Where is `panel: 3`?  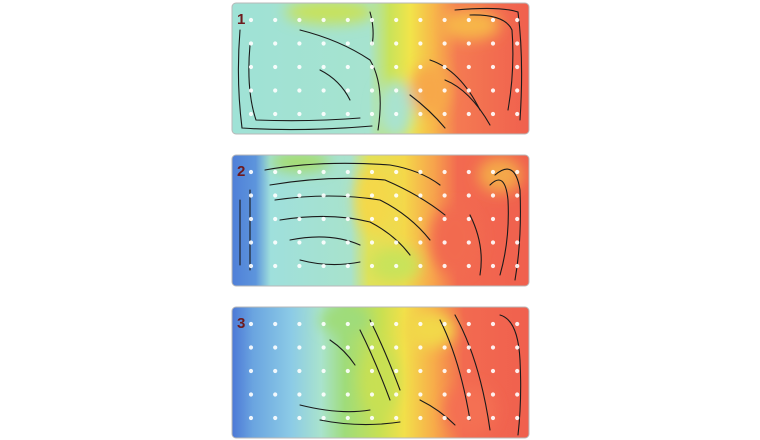 panel: 3 is located at coordinates (380, 372).